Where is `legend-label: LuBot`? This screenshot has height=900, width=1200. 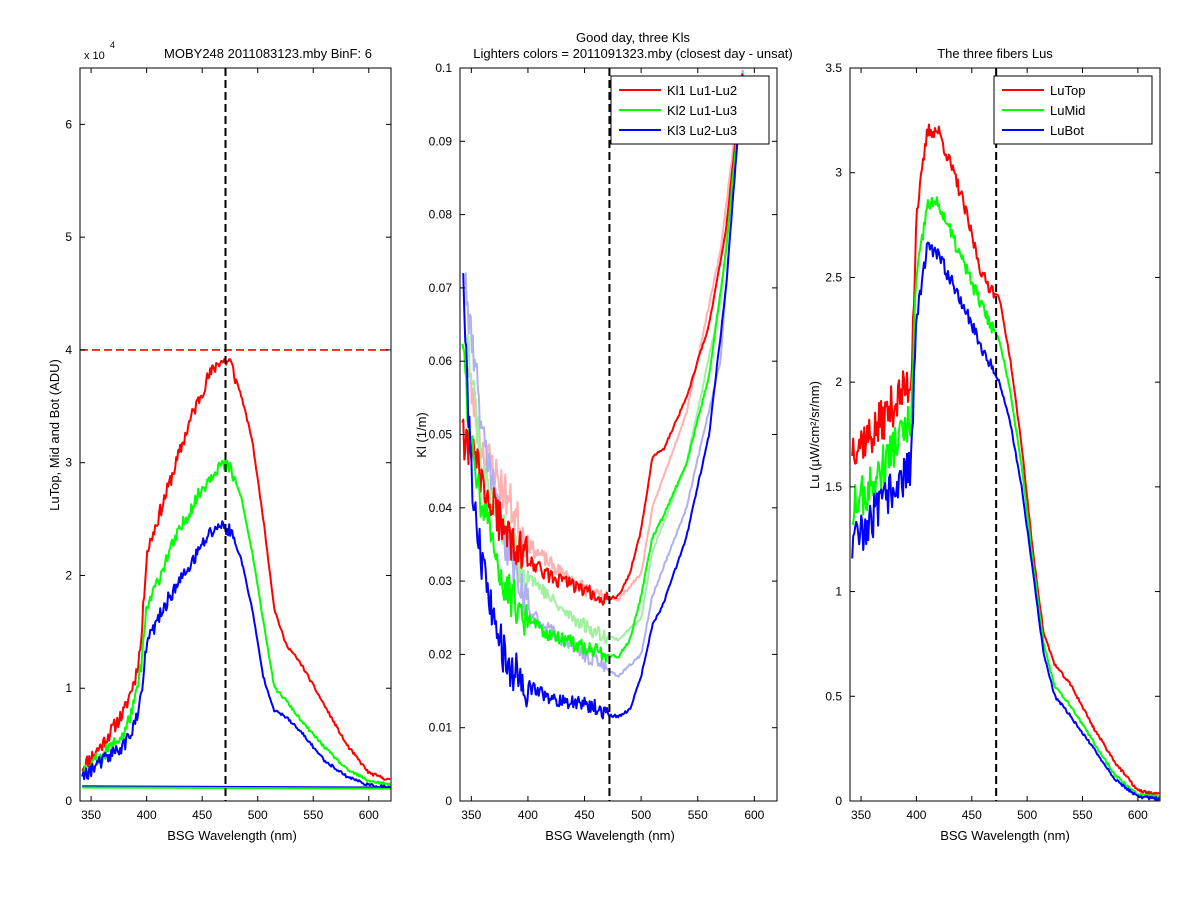
legend-label: LuBot is located at coordinates (1067, 130).